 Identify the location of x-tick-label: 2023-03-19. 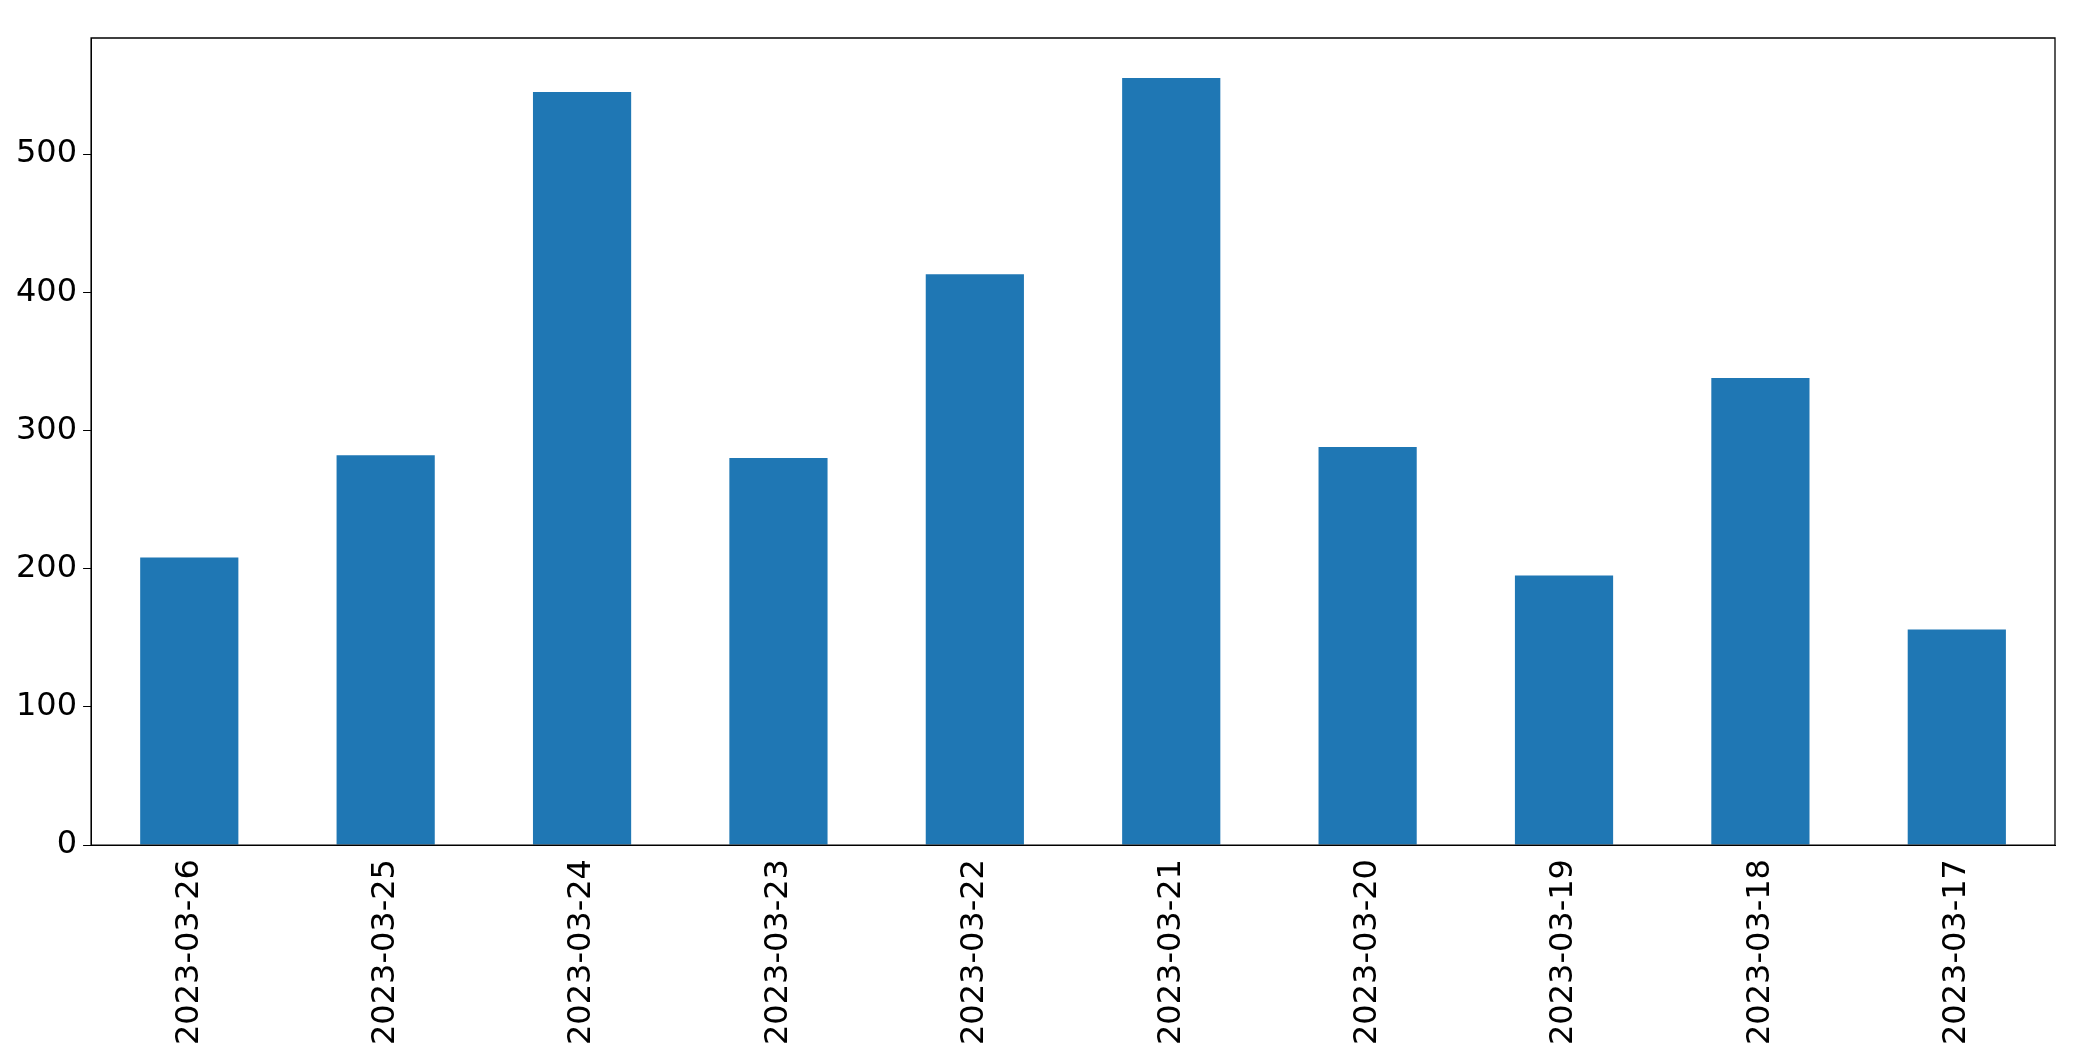
(1561, 952).